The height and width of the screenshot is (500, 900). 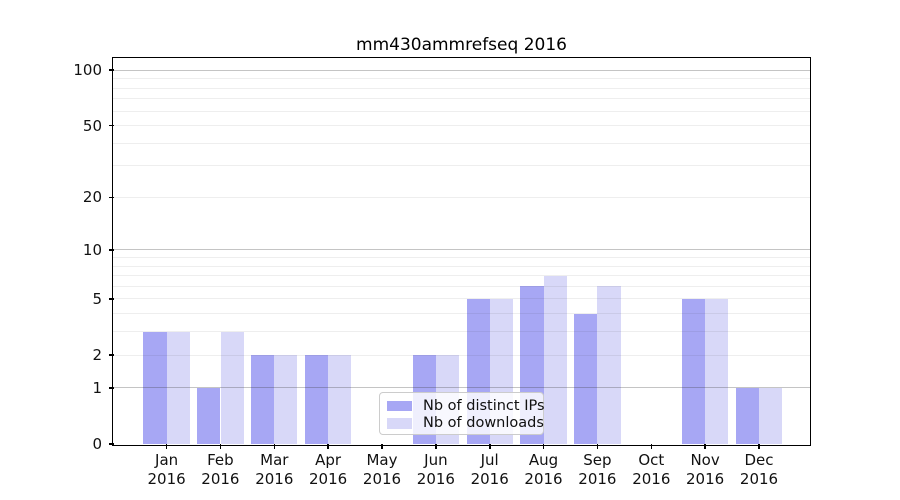 What do you see at coordinates (97, 444) in the screenshot?
I see `y-axis-tick-label: 0` at bounding box center [97, 444].